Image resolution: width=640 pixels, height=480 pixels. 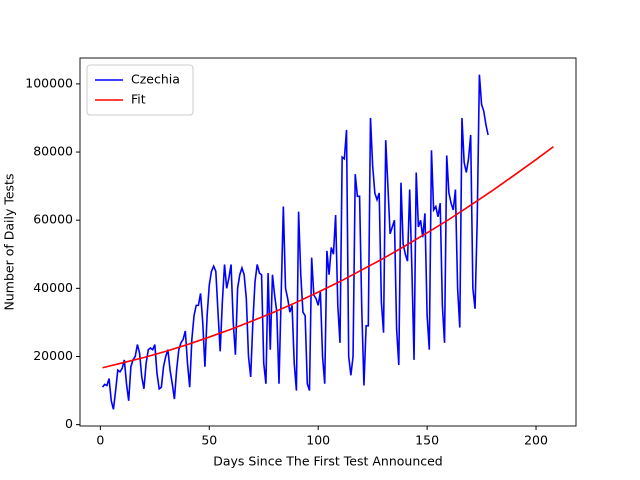 I want to click on x-axis-label: Days Since The First Test Announced, so click(x=328, y=461).